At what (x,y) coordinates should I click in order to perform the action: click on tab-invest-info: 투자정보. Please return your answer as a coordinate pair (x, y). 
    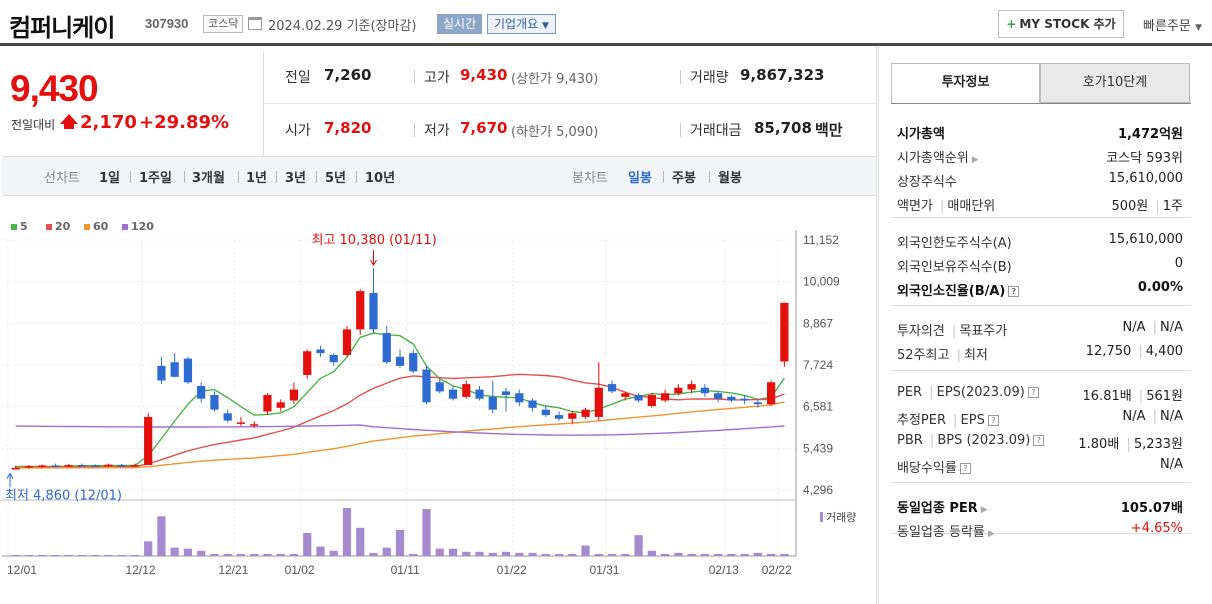
    Looking at the image, I should click on (965, 83).